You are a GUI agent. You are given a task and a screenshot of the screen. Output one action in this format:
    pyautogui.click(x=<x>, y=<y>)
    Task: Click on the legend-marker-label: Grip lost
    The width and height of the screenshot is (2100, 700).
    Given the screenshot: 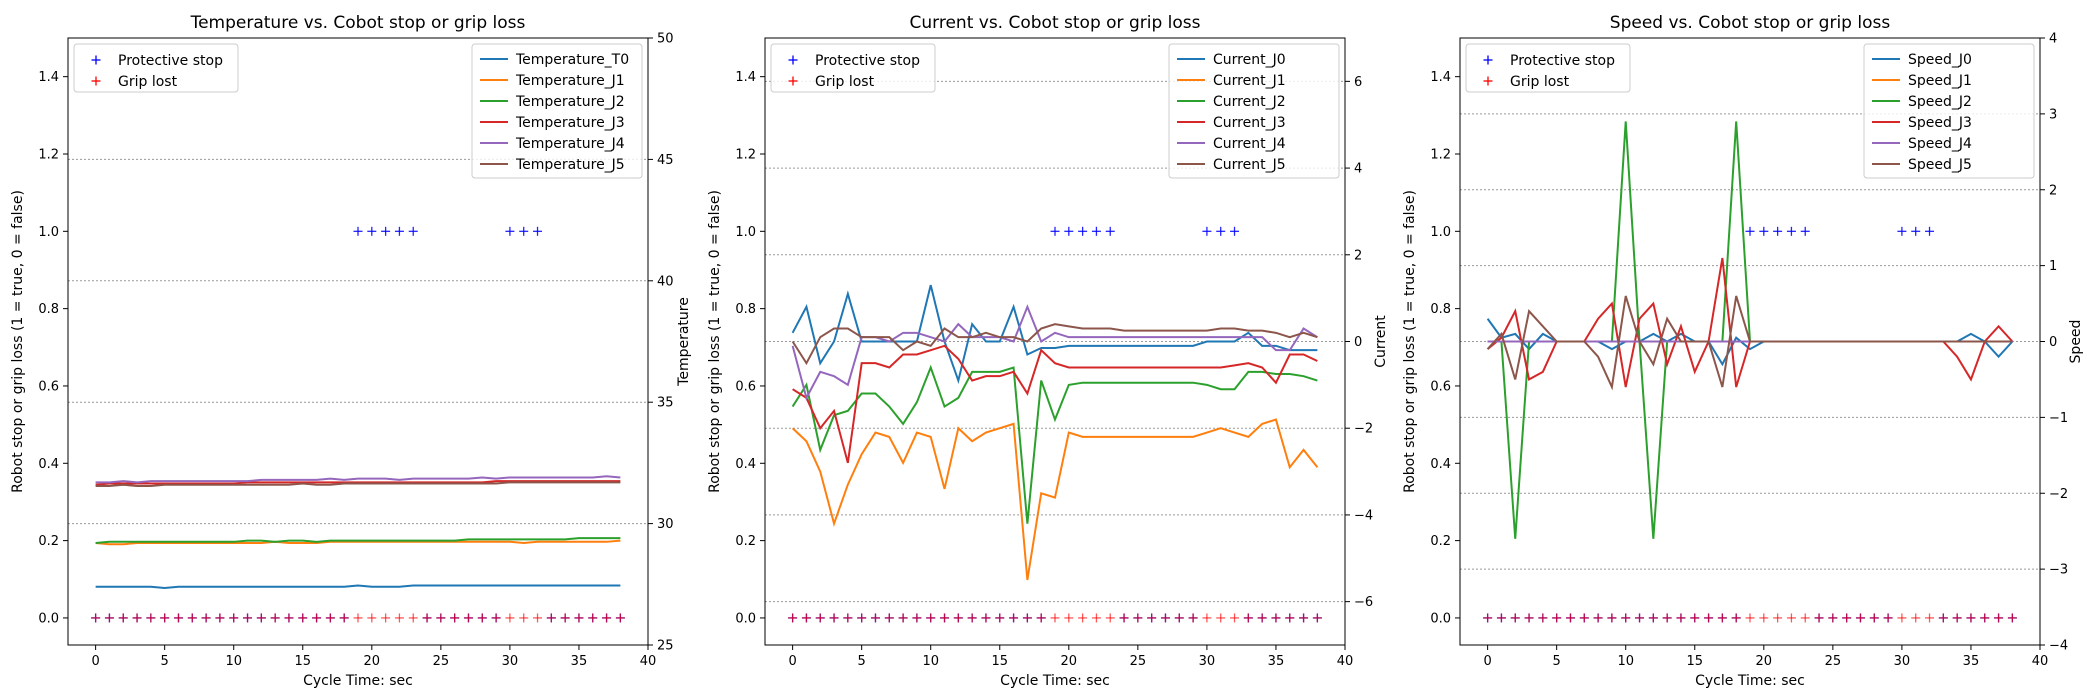 What is the action you would take?
    pyautogui.click(x=148, y=82)
    